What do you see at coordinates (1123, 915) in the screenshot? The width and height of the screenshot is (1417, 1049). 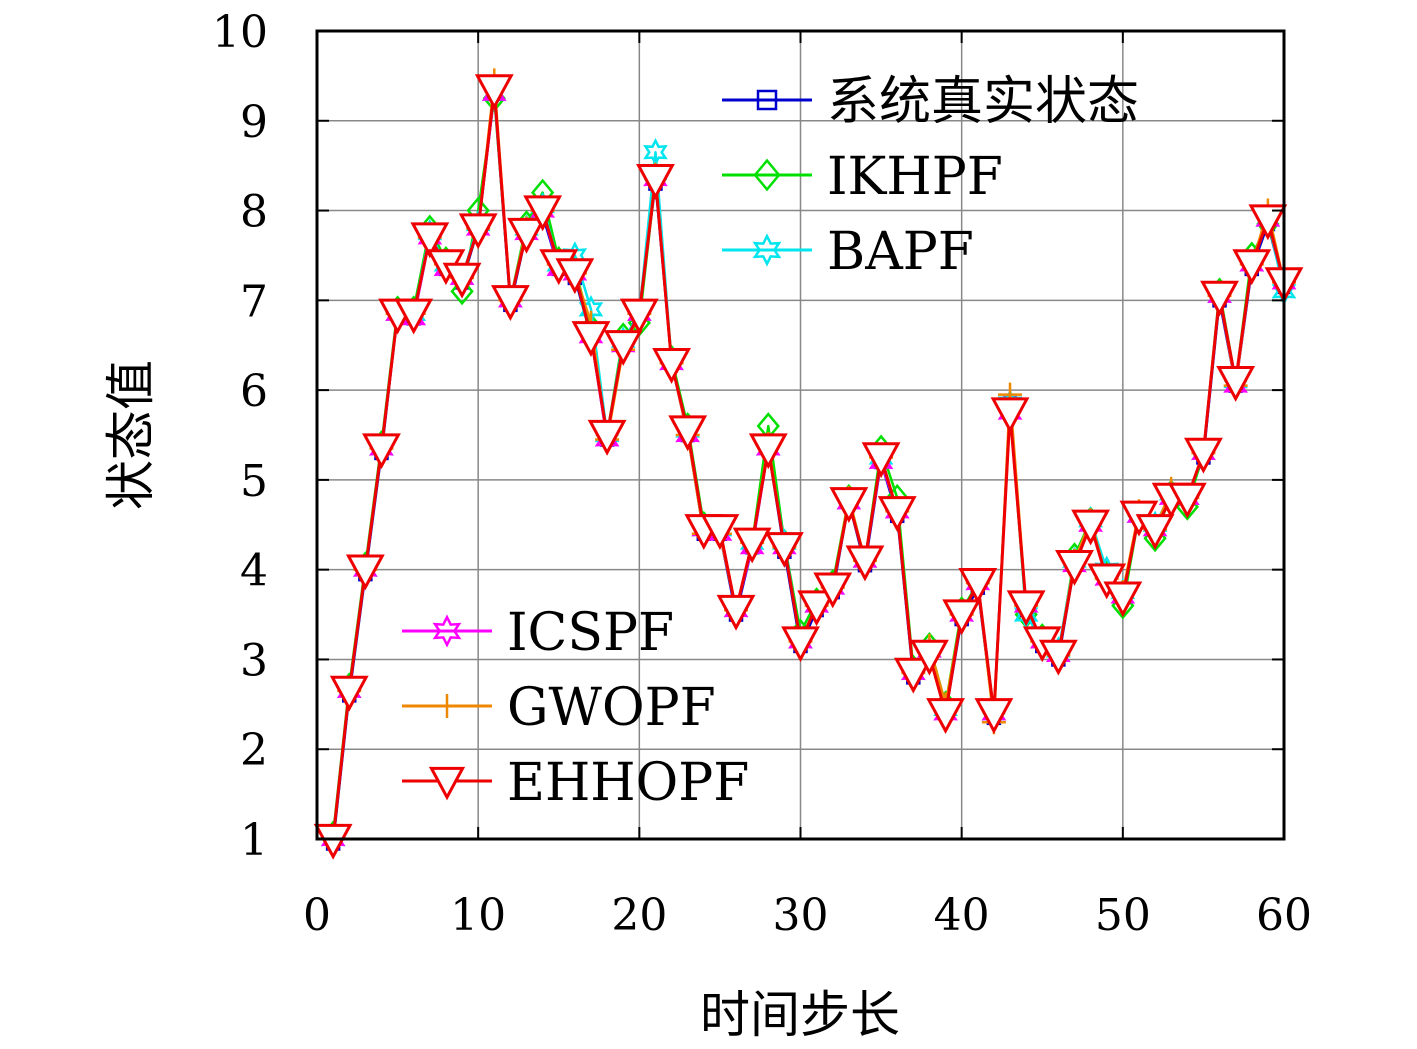 I see `x-tick-label: 50` at bounding box center [1123, 915].